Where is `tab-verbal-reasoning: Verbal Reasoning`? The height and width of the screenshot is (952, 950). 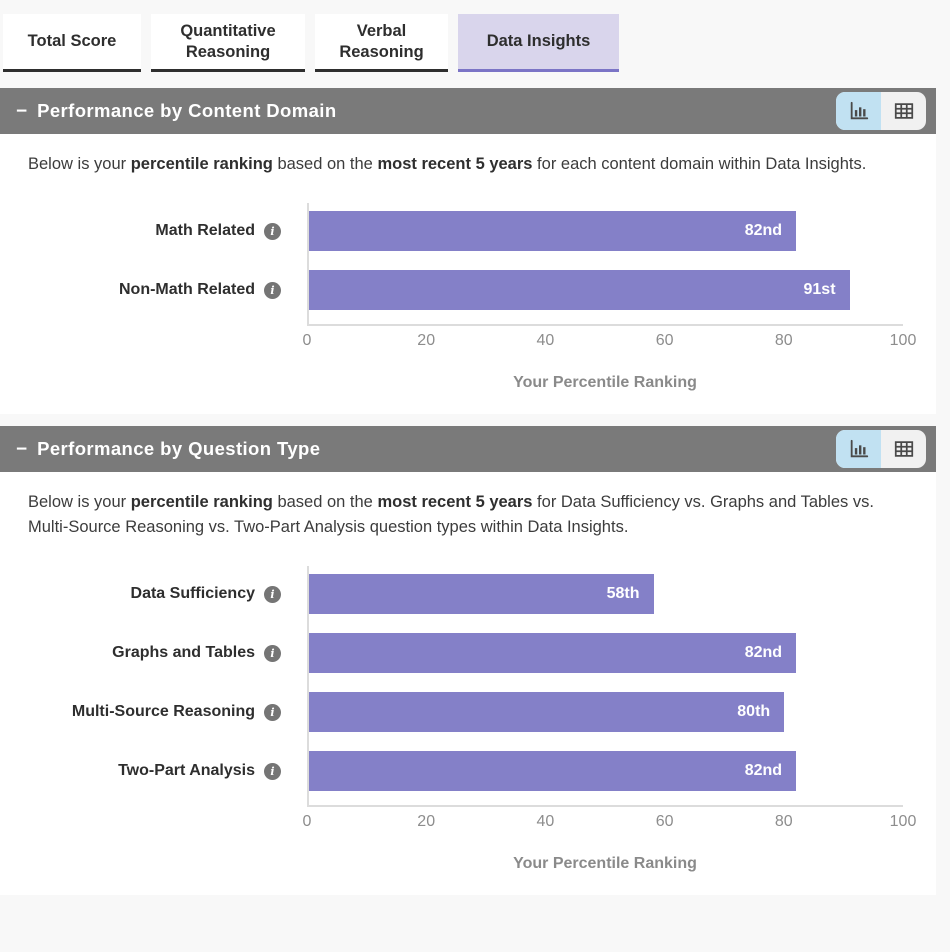 tab-verbal-reasoning: Verbal Reasoning is located at coordinates (381, 43).